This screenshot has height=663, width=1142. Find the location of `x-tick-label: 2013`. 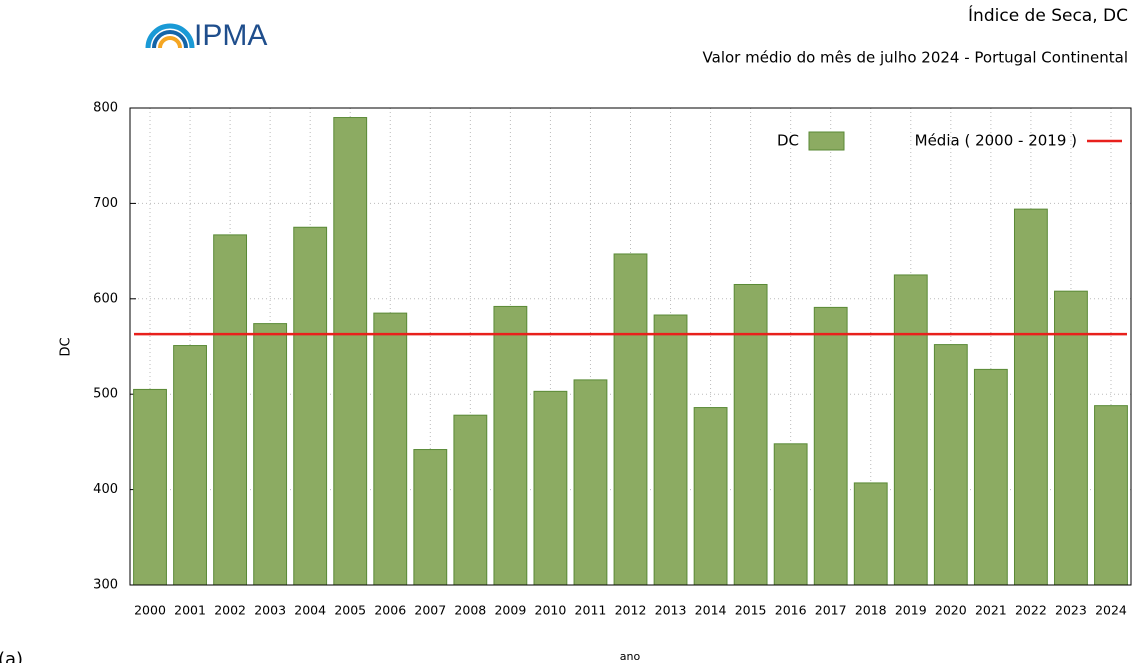

x-tick-label: 2013 is located at coordinates (671, 610).